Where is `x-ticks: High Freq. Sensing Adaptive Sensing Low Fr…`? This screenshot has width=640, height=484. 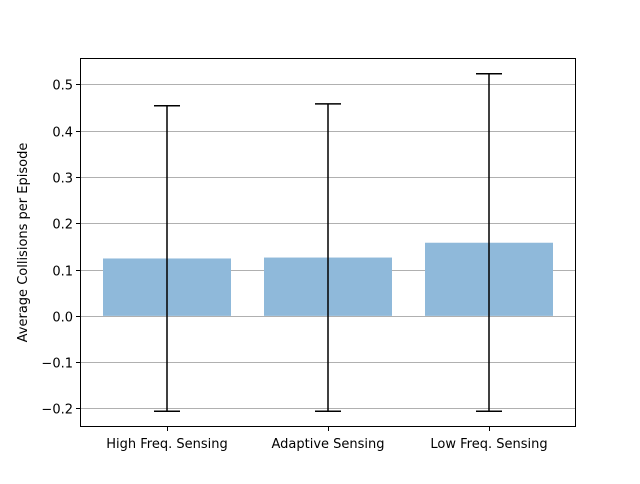 x-ticks: High Freq. Sensing Adaptive Sensing Low Fr… is located at coordinates (327, 439).